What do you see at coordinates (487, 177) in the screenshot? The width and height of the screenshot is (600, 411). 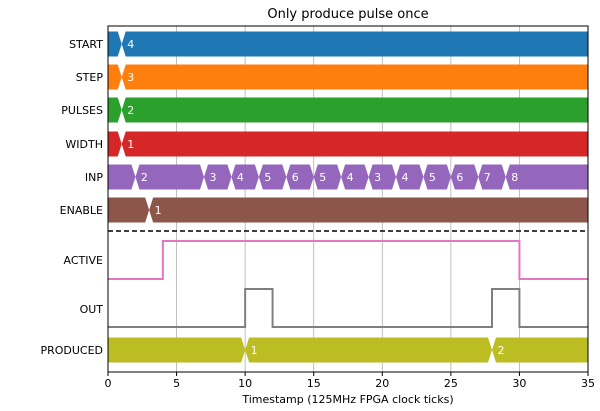 I see `bus_signals-value-label: 7` at bounding box center [487, 177].